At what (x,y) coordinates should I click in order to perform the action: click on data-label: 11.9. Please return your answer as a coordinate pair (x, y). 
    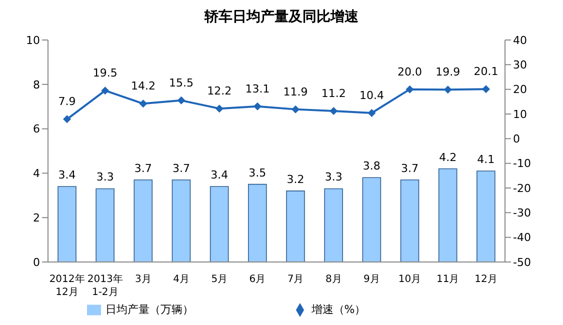
    Looking at the image, I should click on (295, 91).